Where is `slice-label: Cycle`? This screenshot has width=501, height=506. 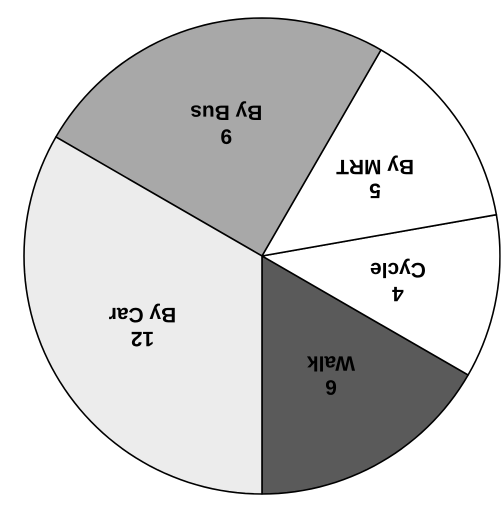
slice-label: Cycle is located at coordinates (398, 268).